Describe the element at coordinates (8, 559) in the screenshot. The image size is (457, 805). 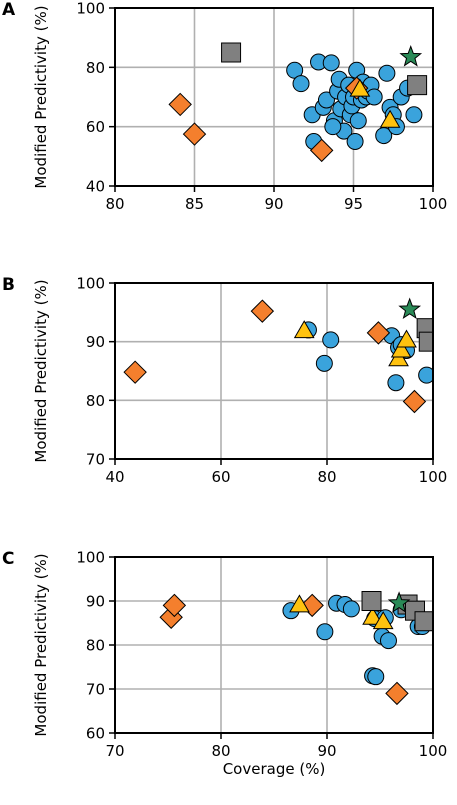
I see `panel-letter: C` at that location.